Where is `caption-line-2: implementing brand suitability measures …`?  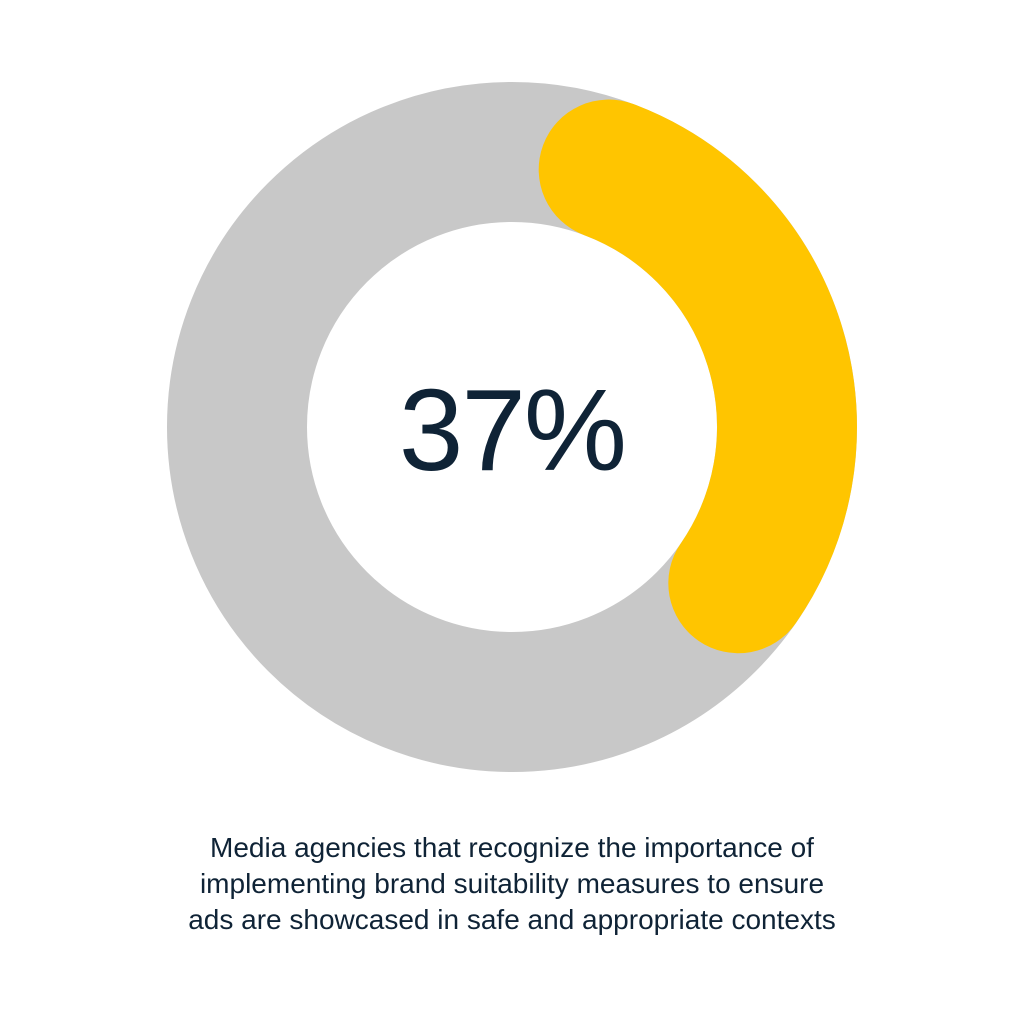 caption-line-2: implementing brand suitability measures … is located at coordinates (512, 883).